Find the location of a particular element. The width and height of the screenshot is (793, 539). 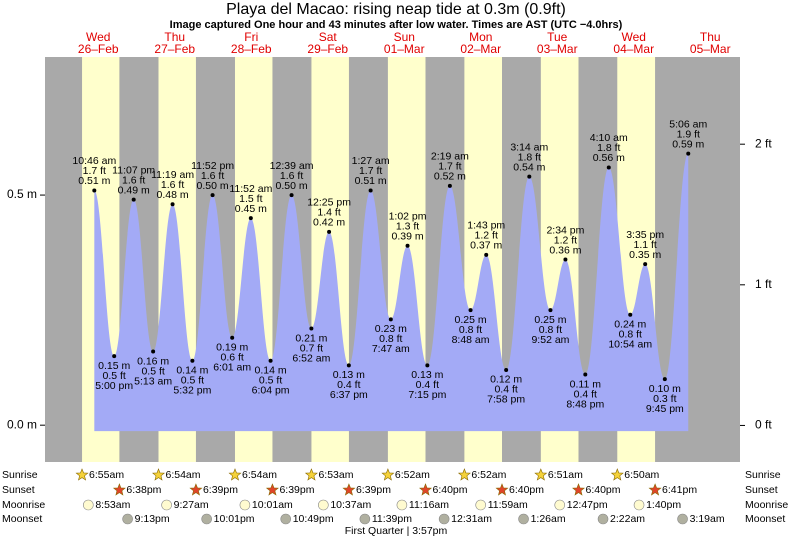

tide-label: 12:25 pm is located at coordinates (329, 203).